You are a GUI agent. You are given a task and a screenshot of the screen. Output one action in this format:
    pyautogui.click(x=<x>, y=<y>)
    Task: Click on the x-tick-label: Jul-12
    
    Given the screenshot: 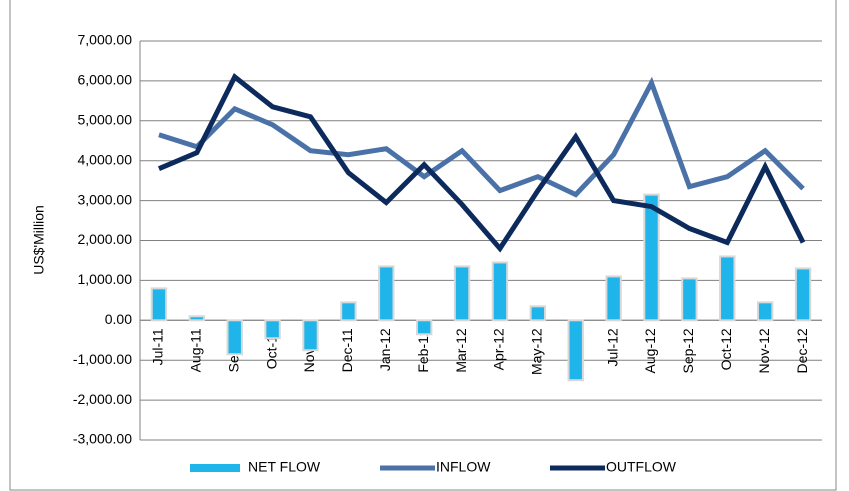 What is the action you would take?
    pyautogui.click(x=612, y=347)
    